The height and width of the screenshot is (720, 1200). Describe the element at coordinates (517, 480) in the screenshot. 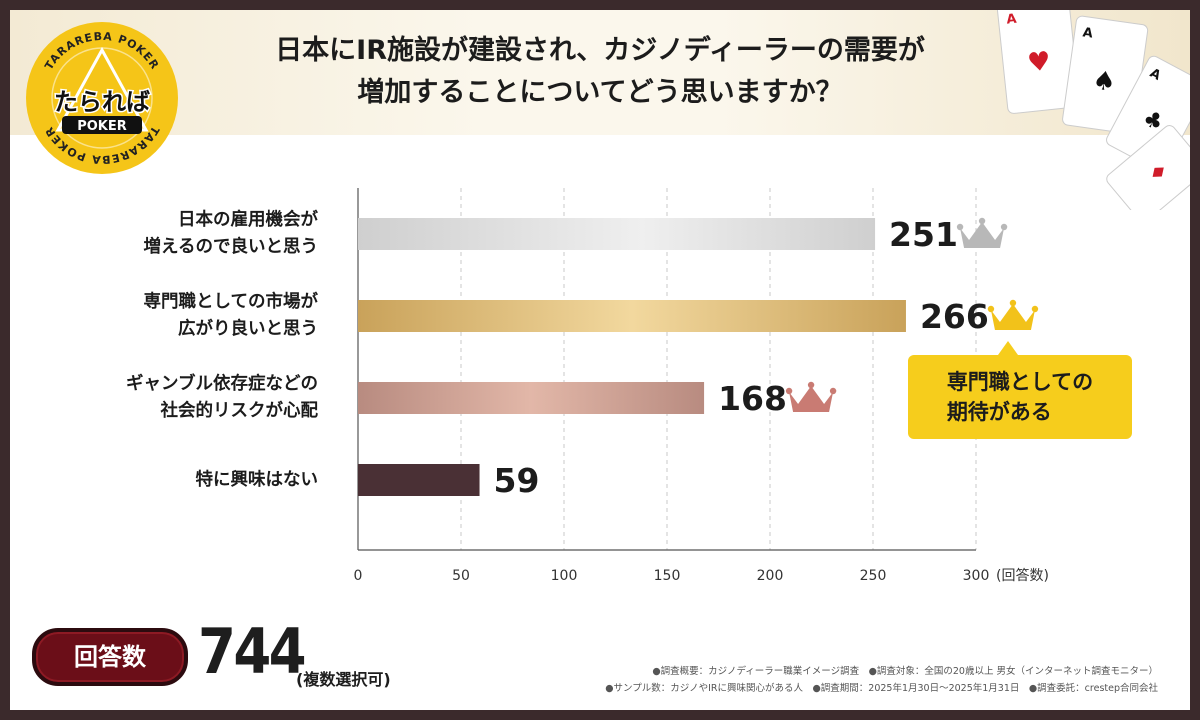

I see `bar-value-label: 59` at that location.